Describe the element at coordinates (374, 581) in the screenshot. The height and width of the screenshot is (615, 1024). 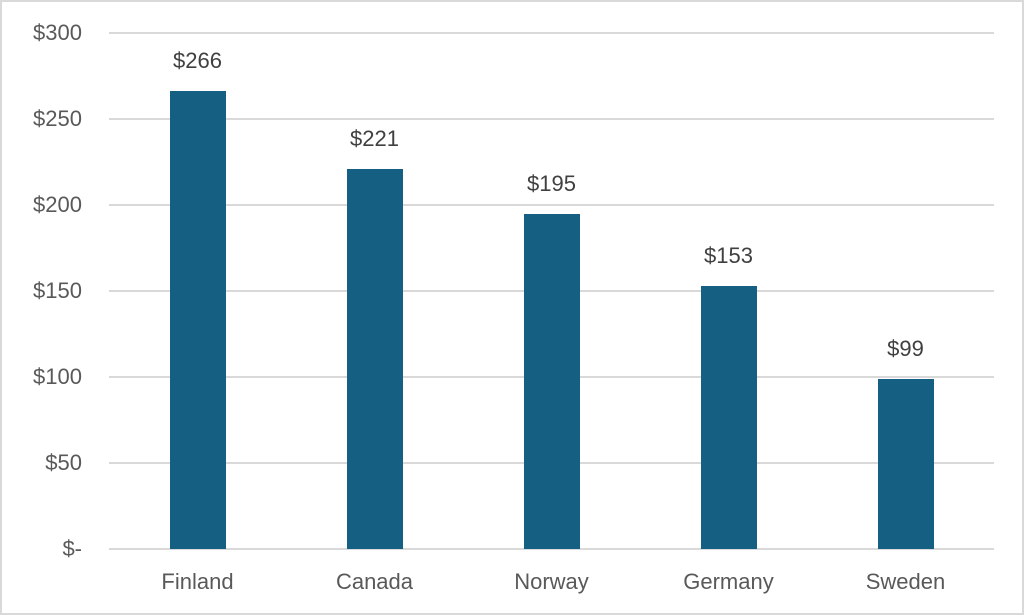
I see `category-label-canada: Canada` at that location.